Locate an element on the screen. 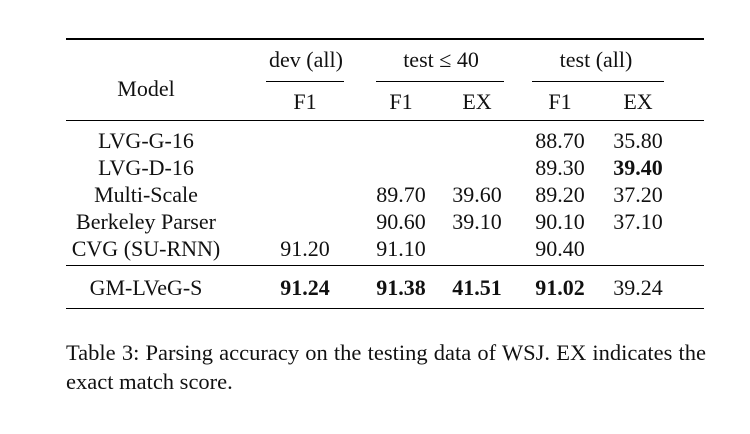  score-cell: 88.70 is located at coordinates (560, 140).